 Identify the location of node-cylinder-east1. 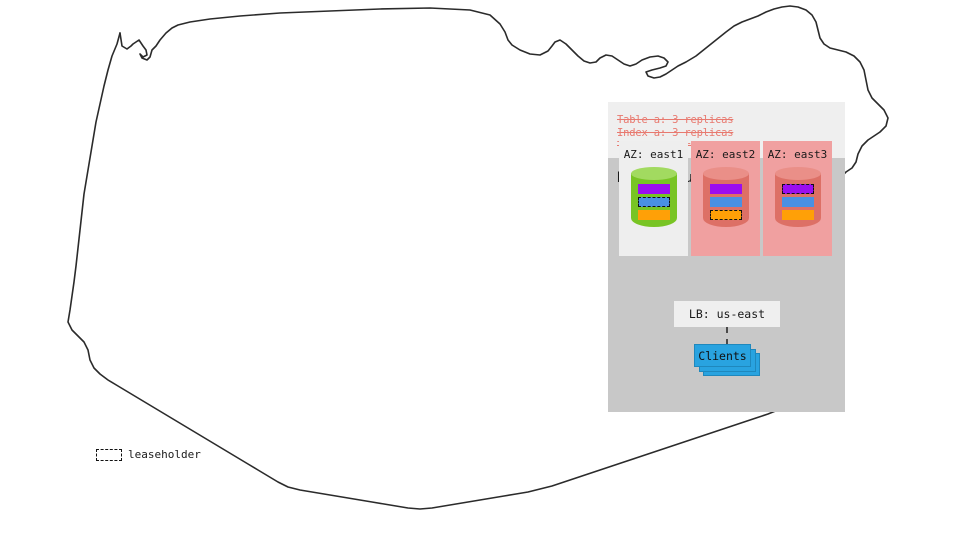
(653, 200).